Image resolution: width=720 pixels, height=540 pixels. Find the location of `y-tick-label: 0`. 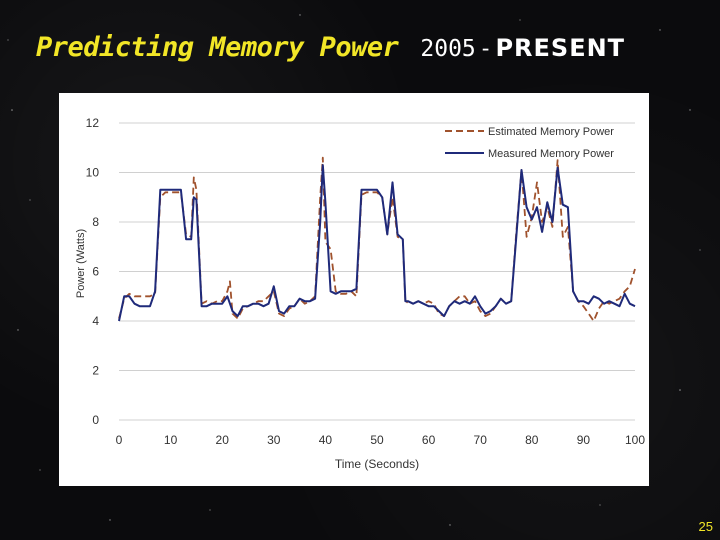

y-tick-label: 0 is located at coordinates (95, 420).